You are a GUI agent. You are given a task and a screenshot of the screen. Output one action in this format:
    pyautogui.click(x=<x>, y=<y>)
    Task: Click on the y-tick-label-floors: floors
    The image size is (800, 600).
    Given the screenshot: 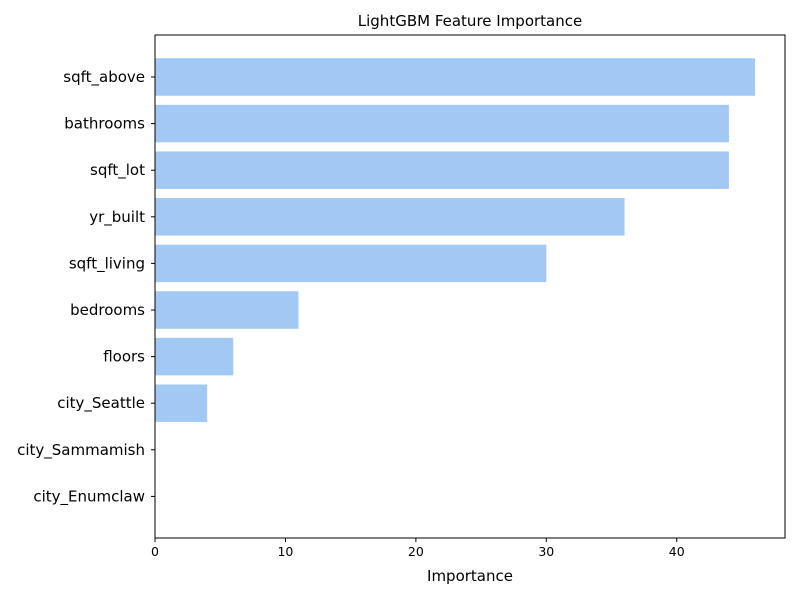 What is the action you would take?
    pyautogui.click(x=124, y=357)
    